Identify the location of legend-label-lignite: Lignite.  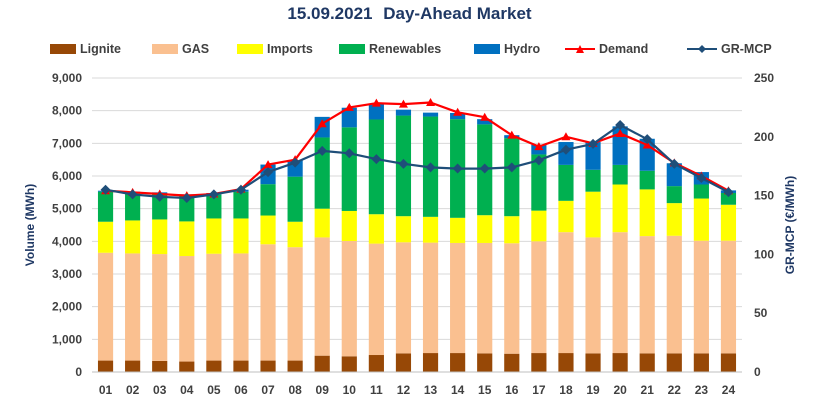
(100, 49).